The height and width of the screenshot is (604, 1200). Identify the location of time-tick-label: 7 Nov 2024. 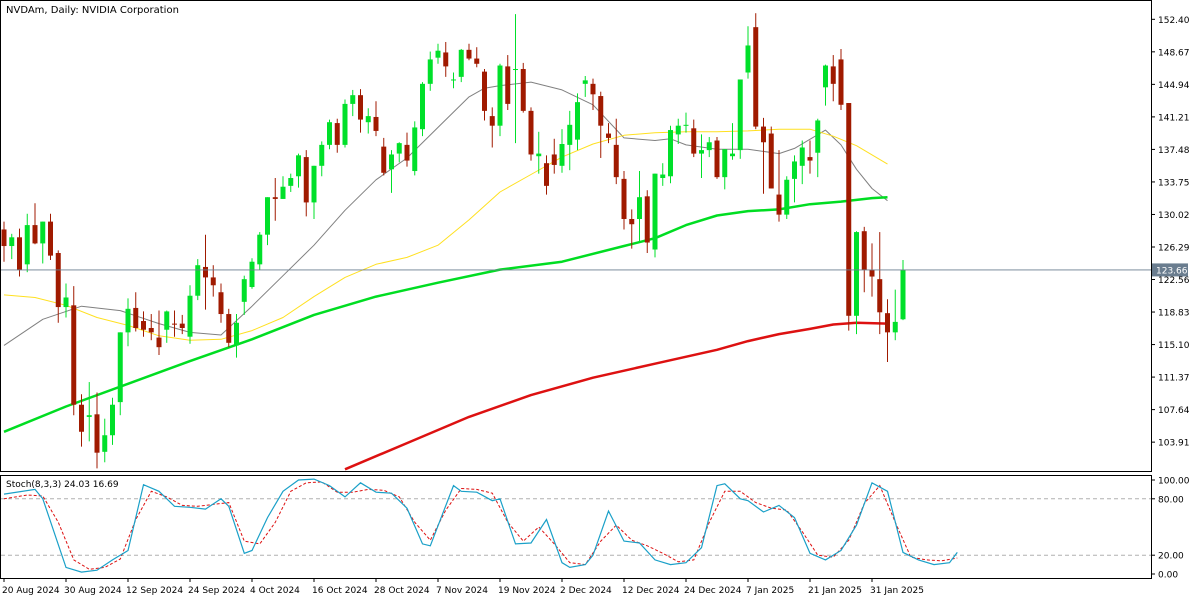
(462, 591).